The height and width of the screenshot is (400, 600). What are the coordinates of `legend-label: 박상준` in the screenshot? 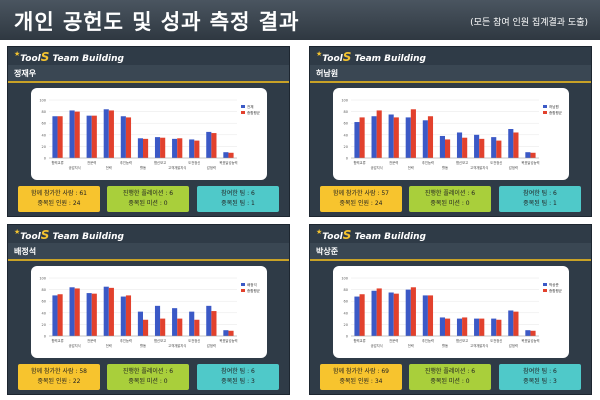 It's located at (554, 284).